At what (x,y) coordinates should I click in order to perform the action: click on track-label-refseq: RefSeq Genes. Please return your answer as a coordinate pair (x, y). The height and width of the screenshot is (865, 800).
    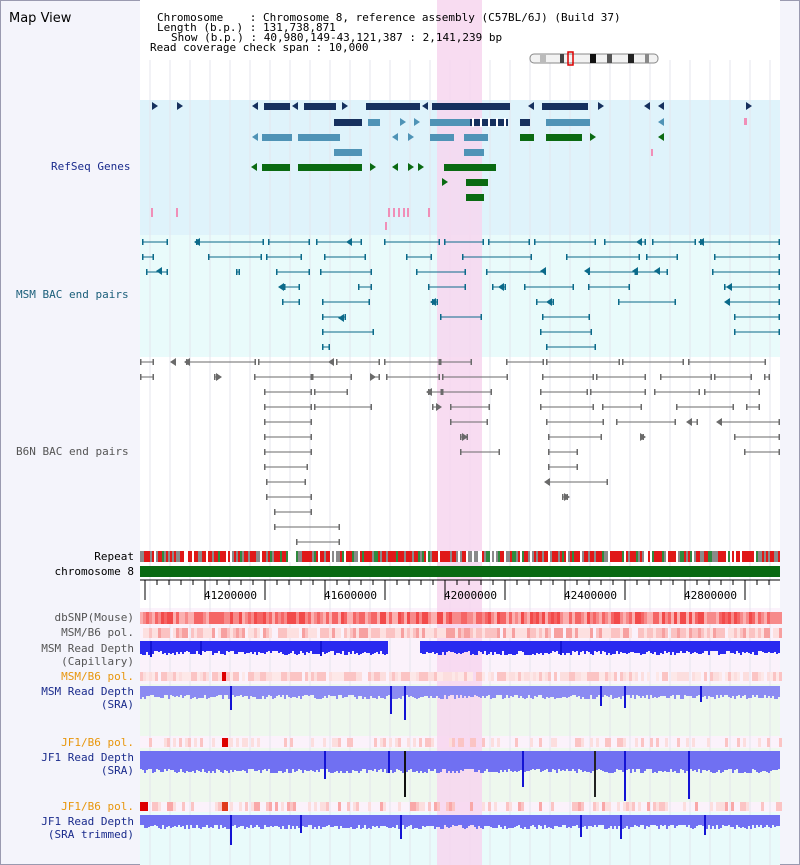
    Looking at the image, I should click on (91, 166).